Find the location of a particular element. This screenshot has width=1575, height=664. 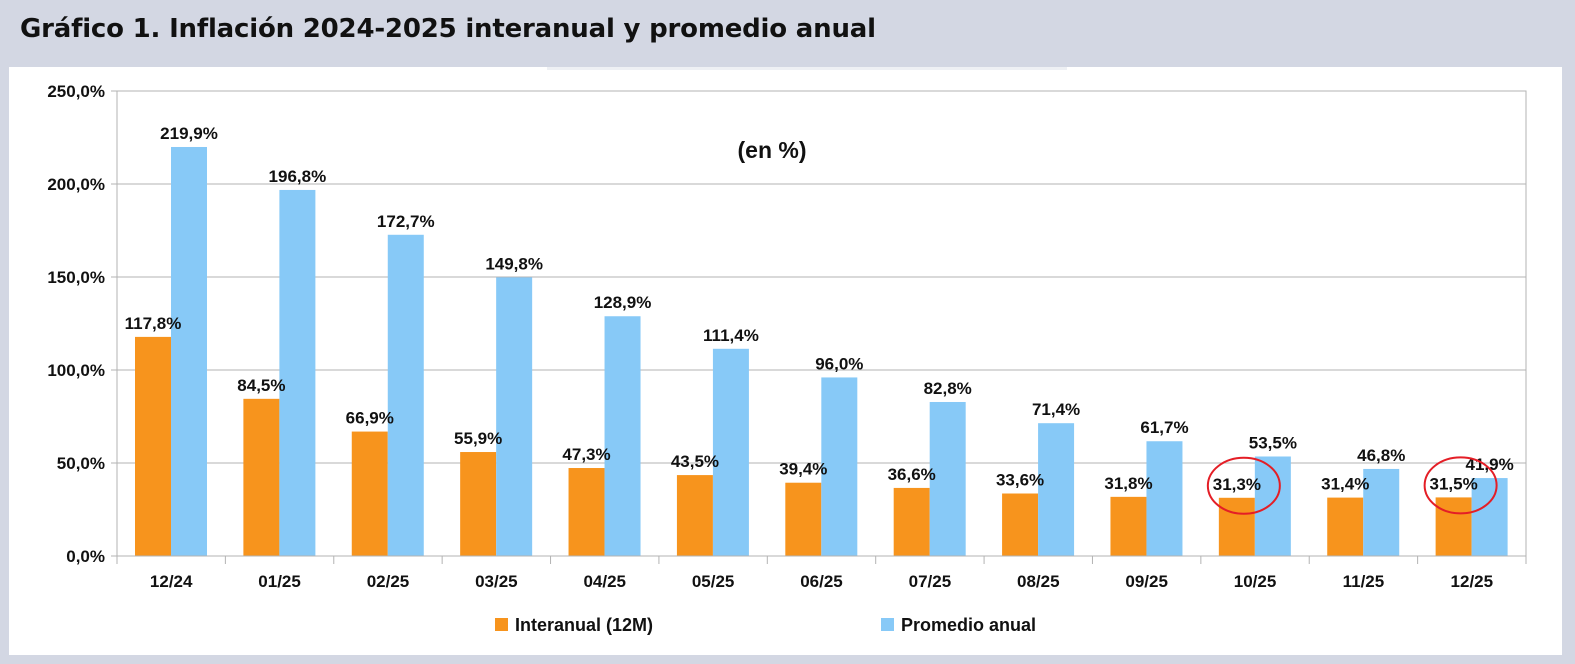

data-label: 82,8% is located at coordinates (948, 388).